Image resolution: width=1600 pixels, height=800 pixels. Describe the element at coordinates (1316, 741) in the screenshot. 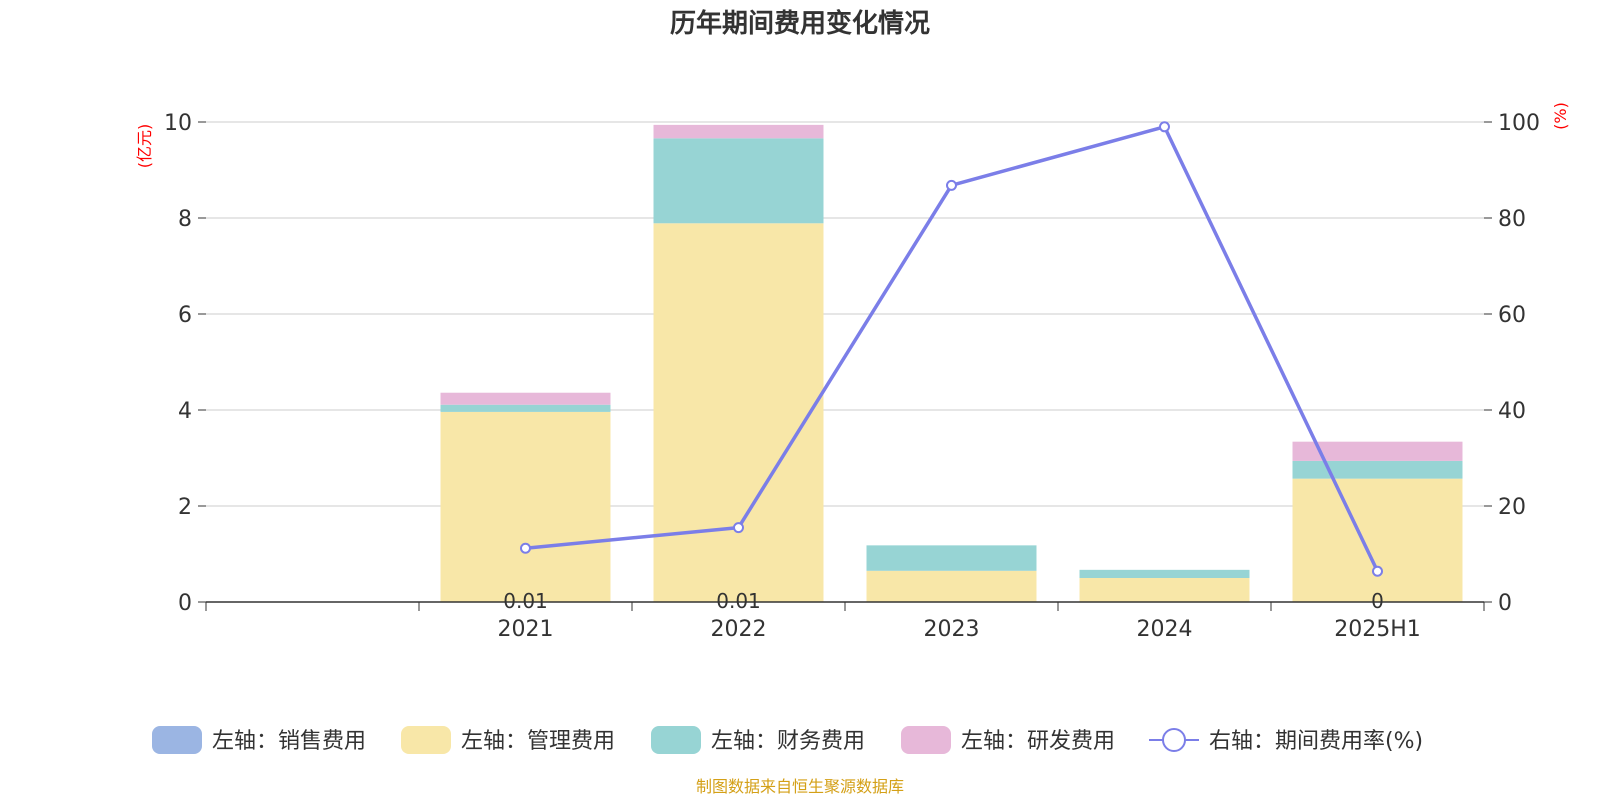

I see `legend-label: 右轴：期间费用率(%)` at that location.